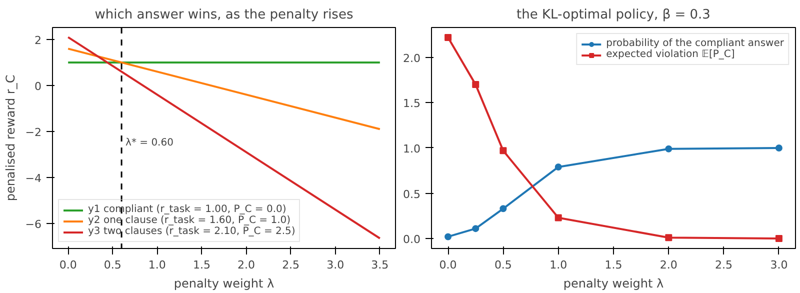  I want to click on y-tick-label: 1.0, so click(412, 149).